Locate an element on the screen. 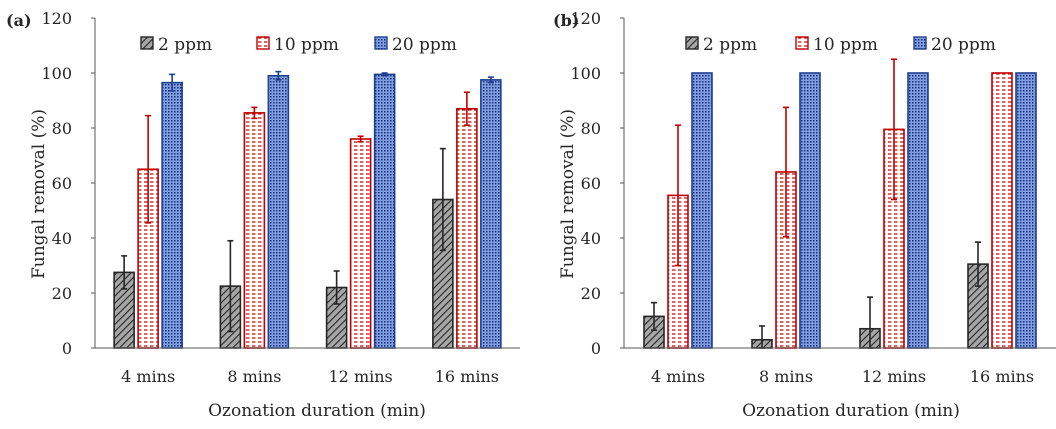  bar-10ppm-8mins is located at coordinates (254, 230).